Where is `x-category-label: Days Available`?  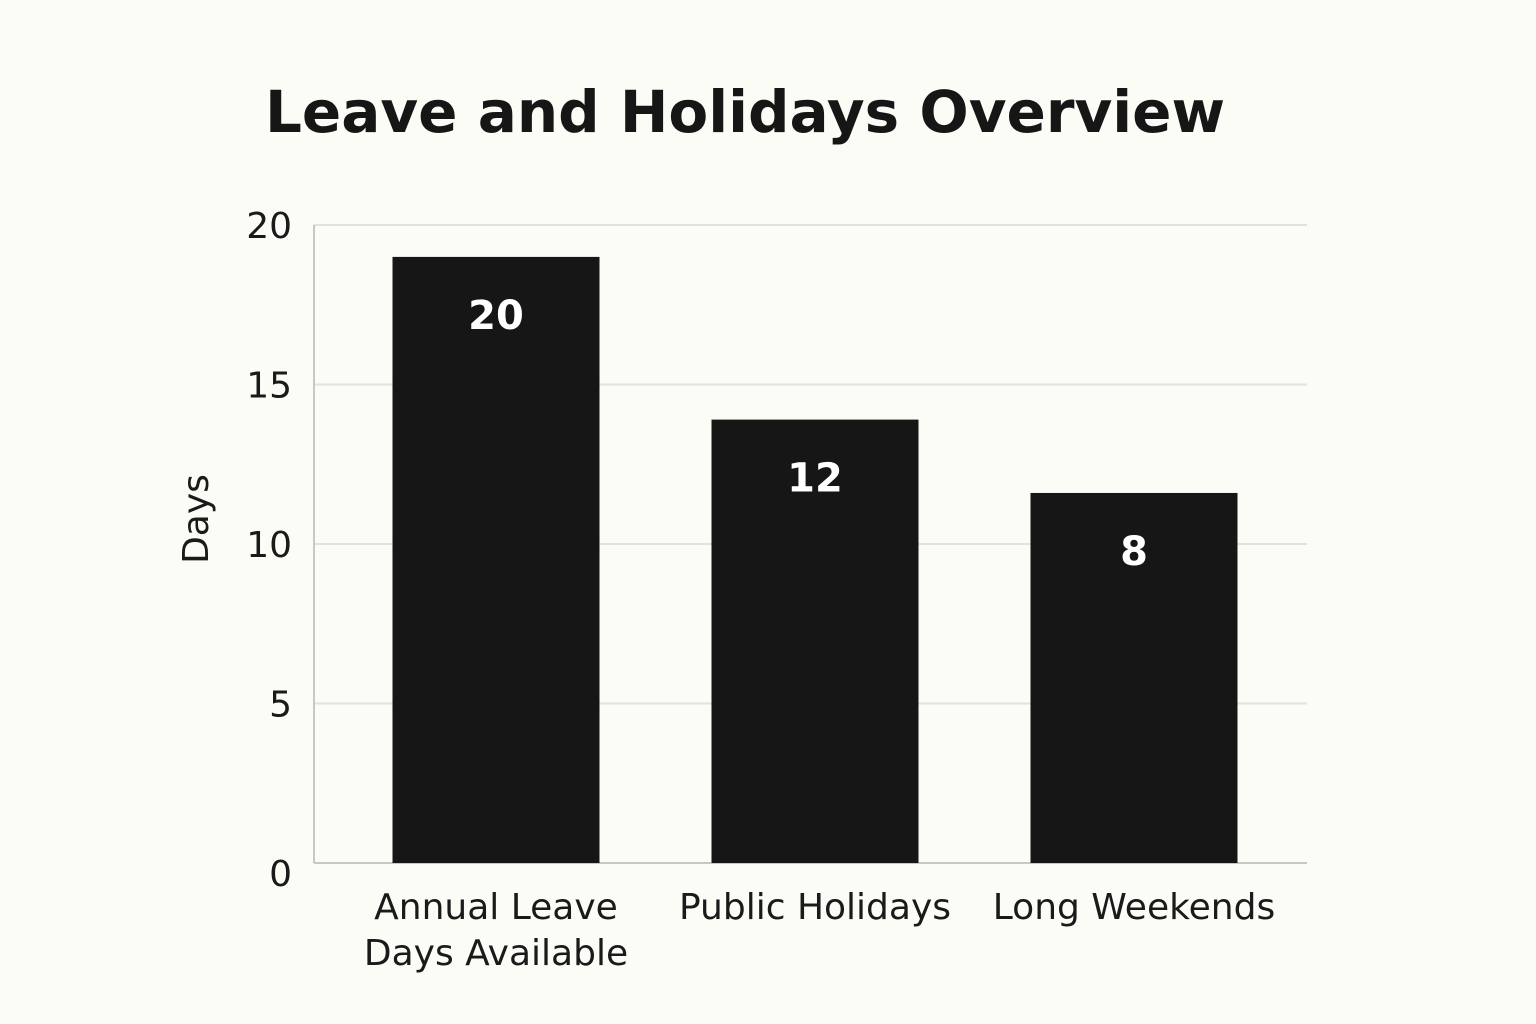
x-category-label: Days Available is located at coordinates (496, 953).